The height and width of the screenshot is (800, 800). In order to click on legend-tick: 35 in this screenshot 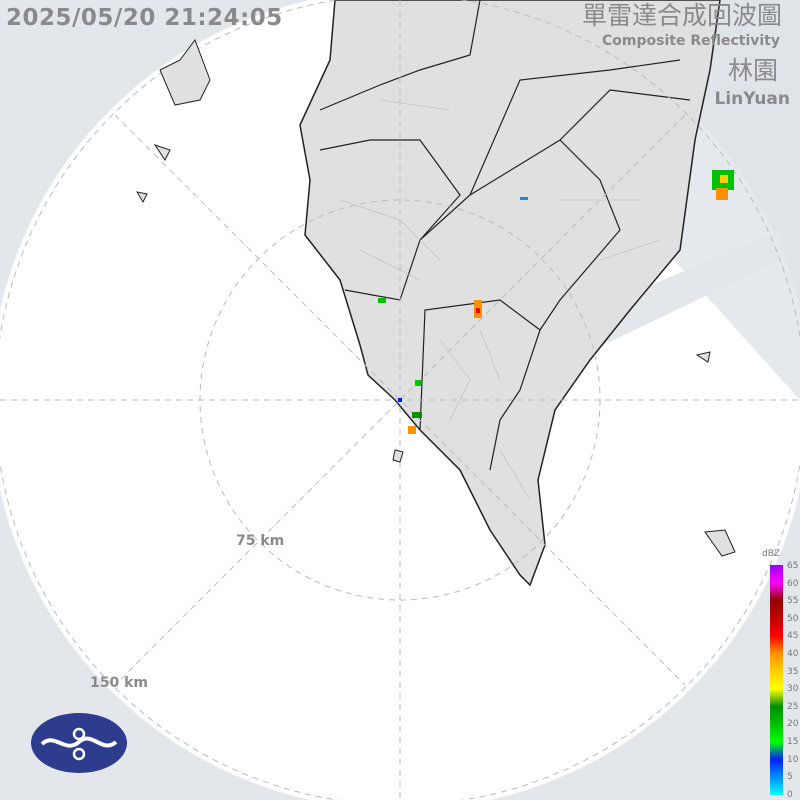, I will do `click(793, 671)`.